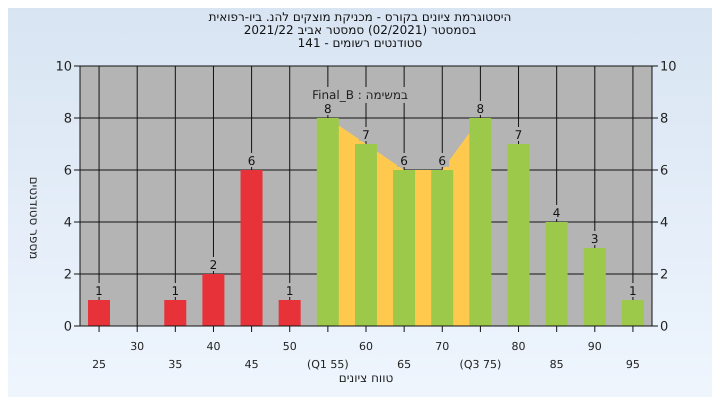 This screenshot has height=405, width=720. I want to click on data-label: 4, so click(556, 213).